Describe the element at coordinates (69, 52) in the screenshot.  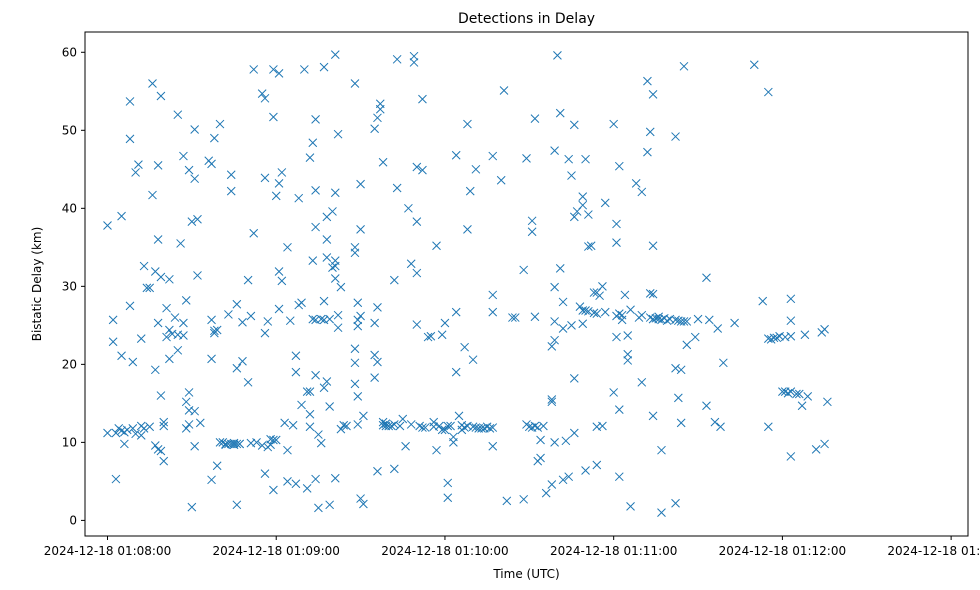
I see `y-tick-label-6: 60` at that location.